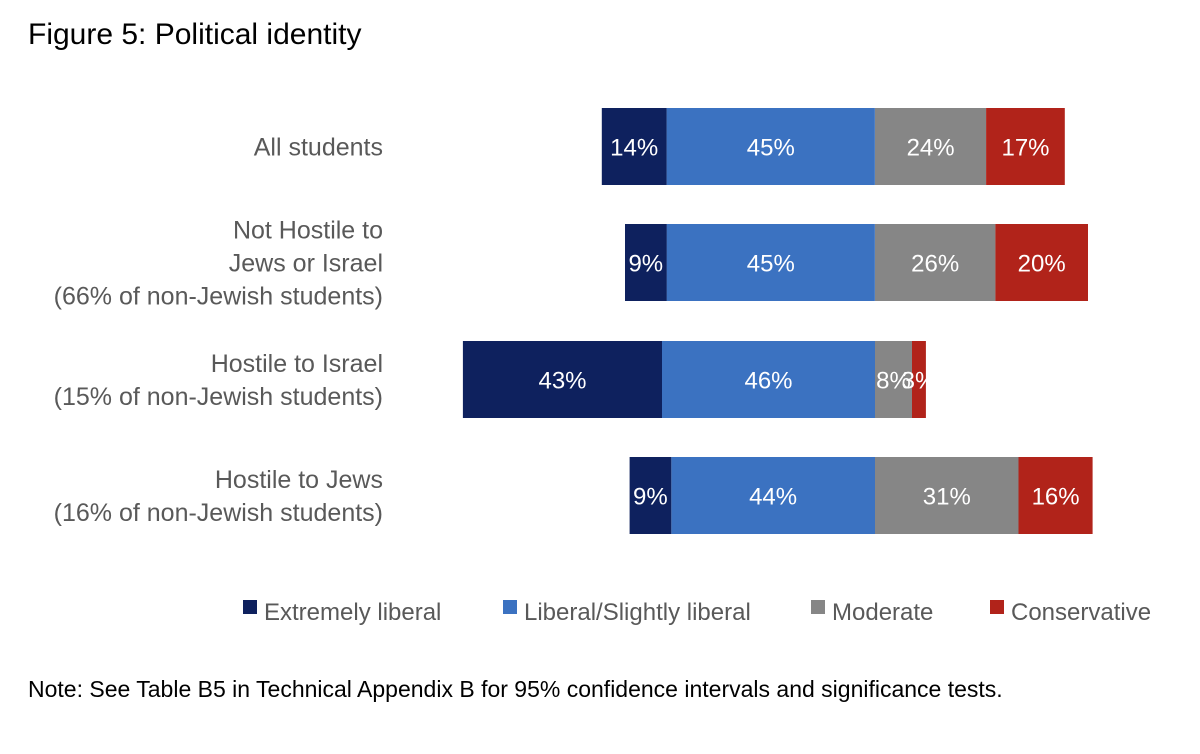  I want to click on legend-swatch-extremely-liberal, so click(250, 607).